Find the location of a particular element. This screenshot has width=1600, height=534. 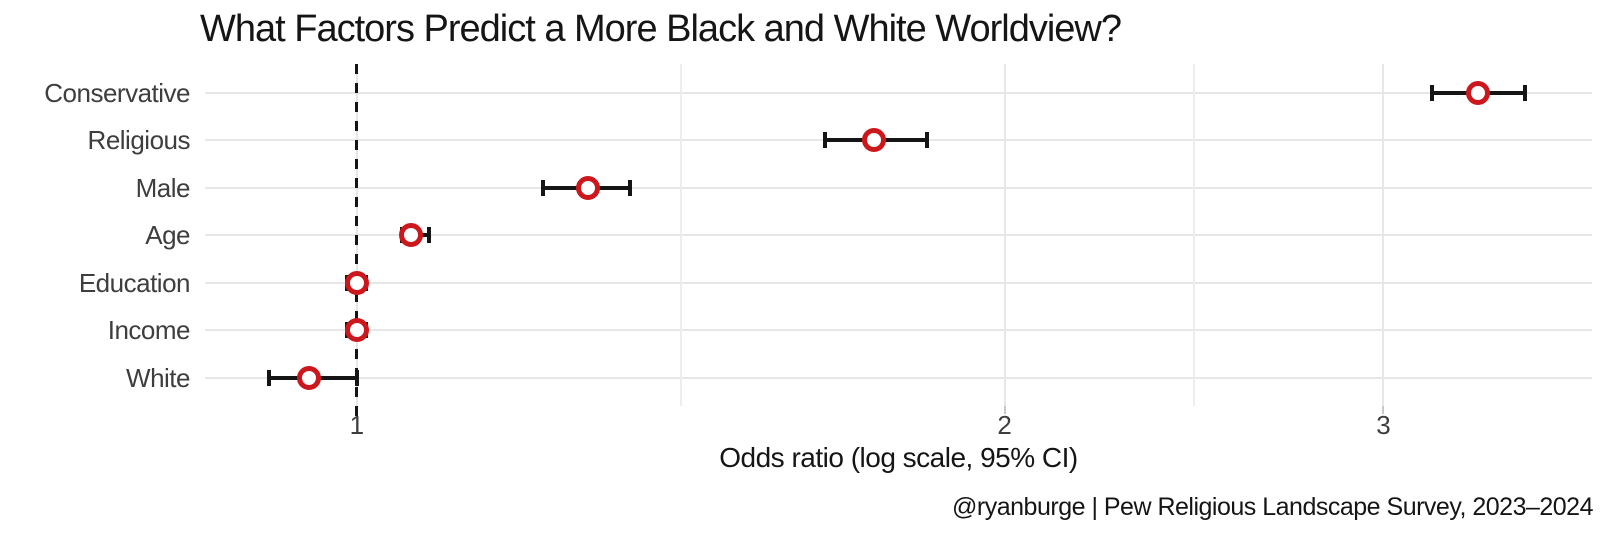

y-axis-label: Male is located at coordinates (163, 187).